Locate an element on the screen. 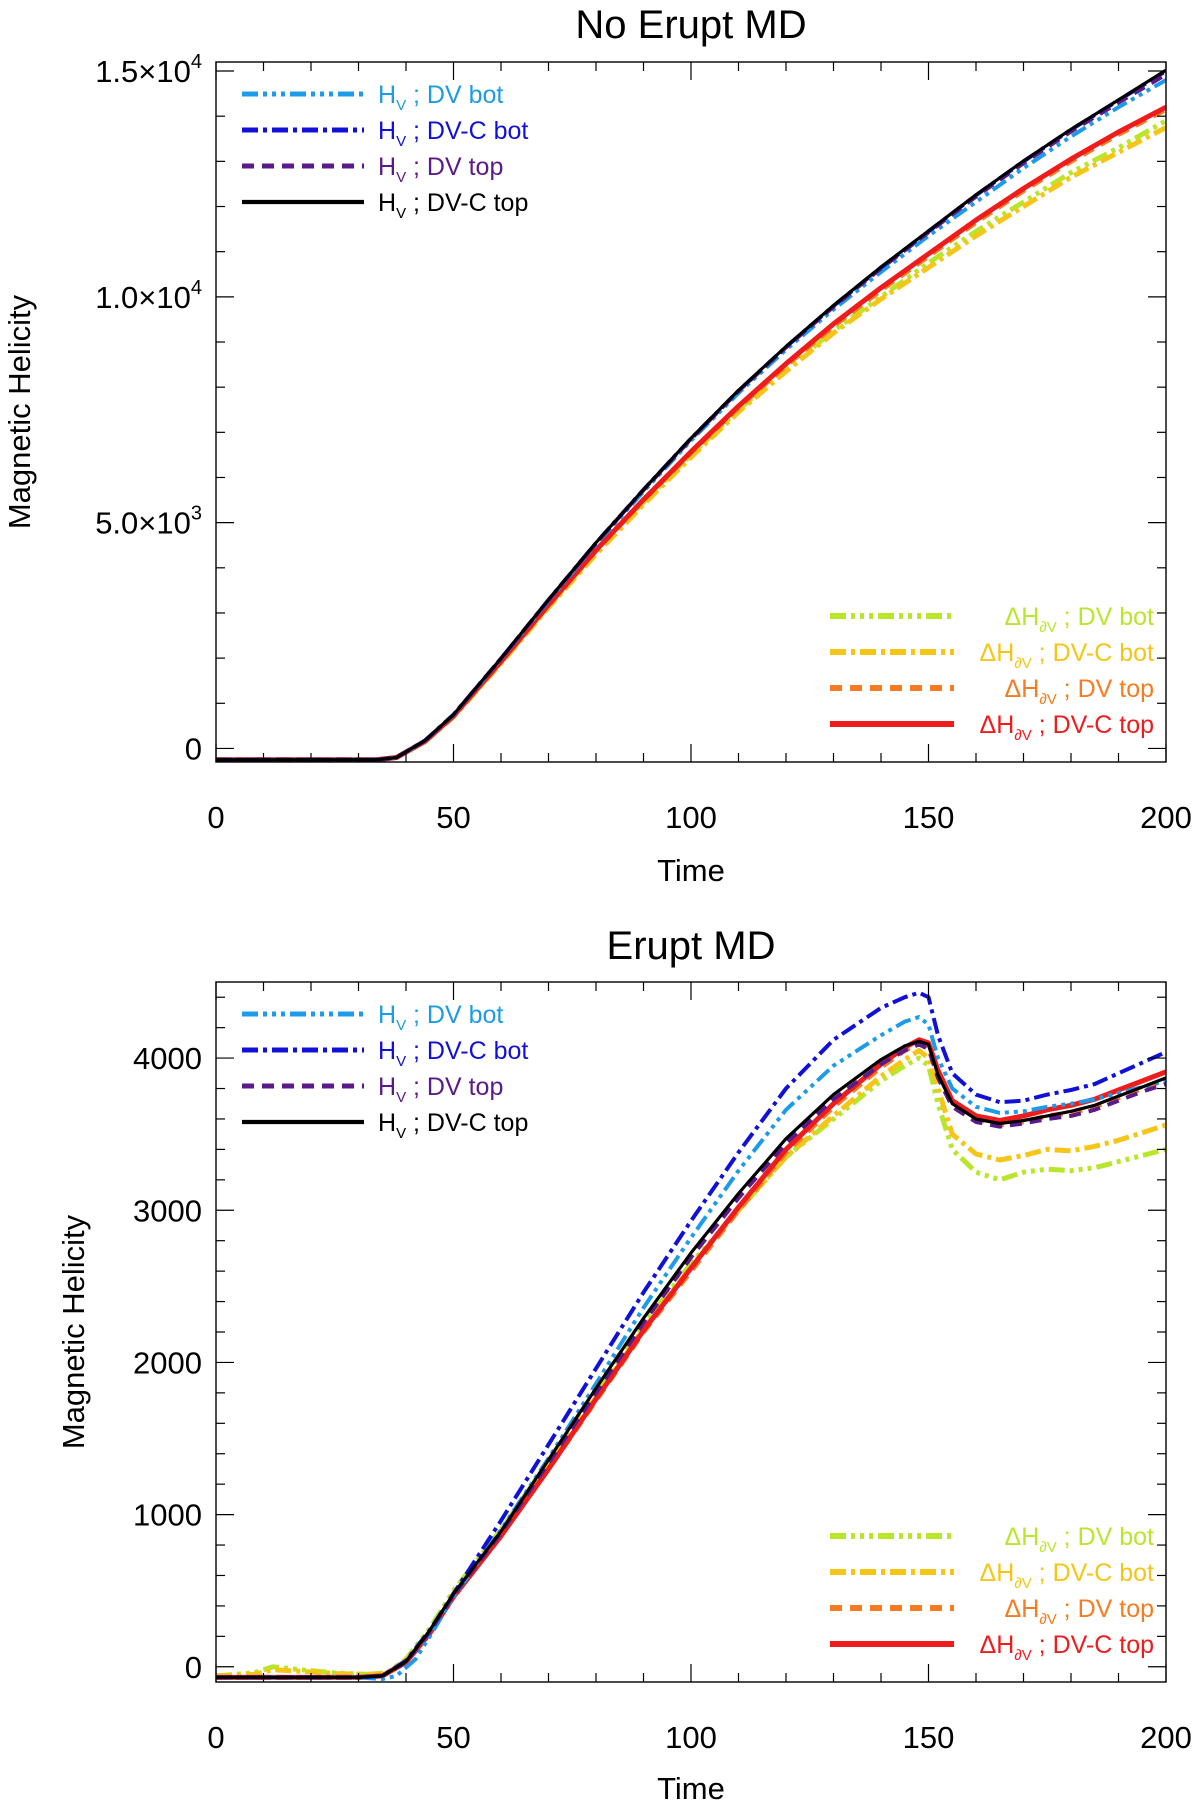 The height and width of the screenshot is (1812, 1200). y-tick-label: 5.0×10³ is located at coordinates (148, 522).